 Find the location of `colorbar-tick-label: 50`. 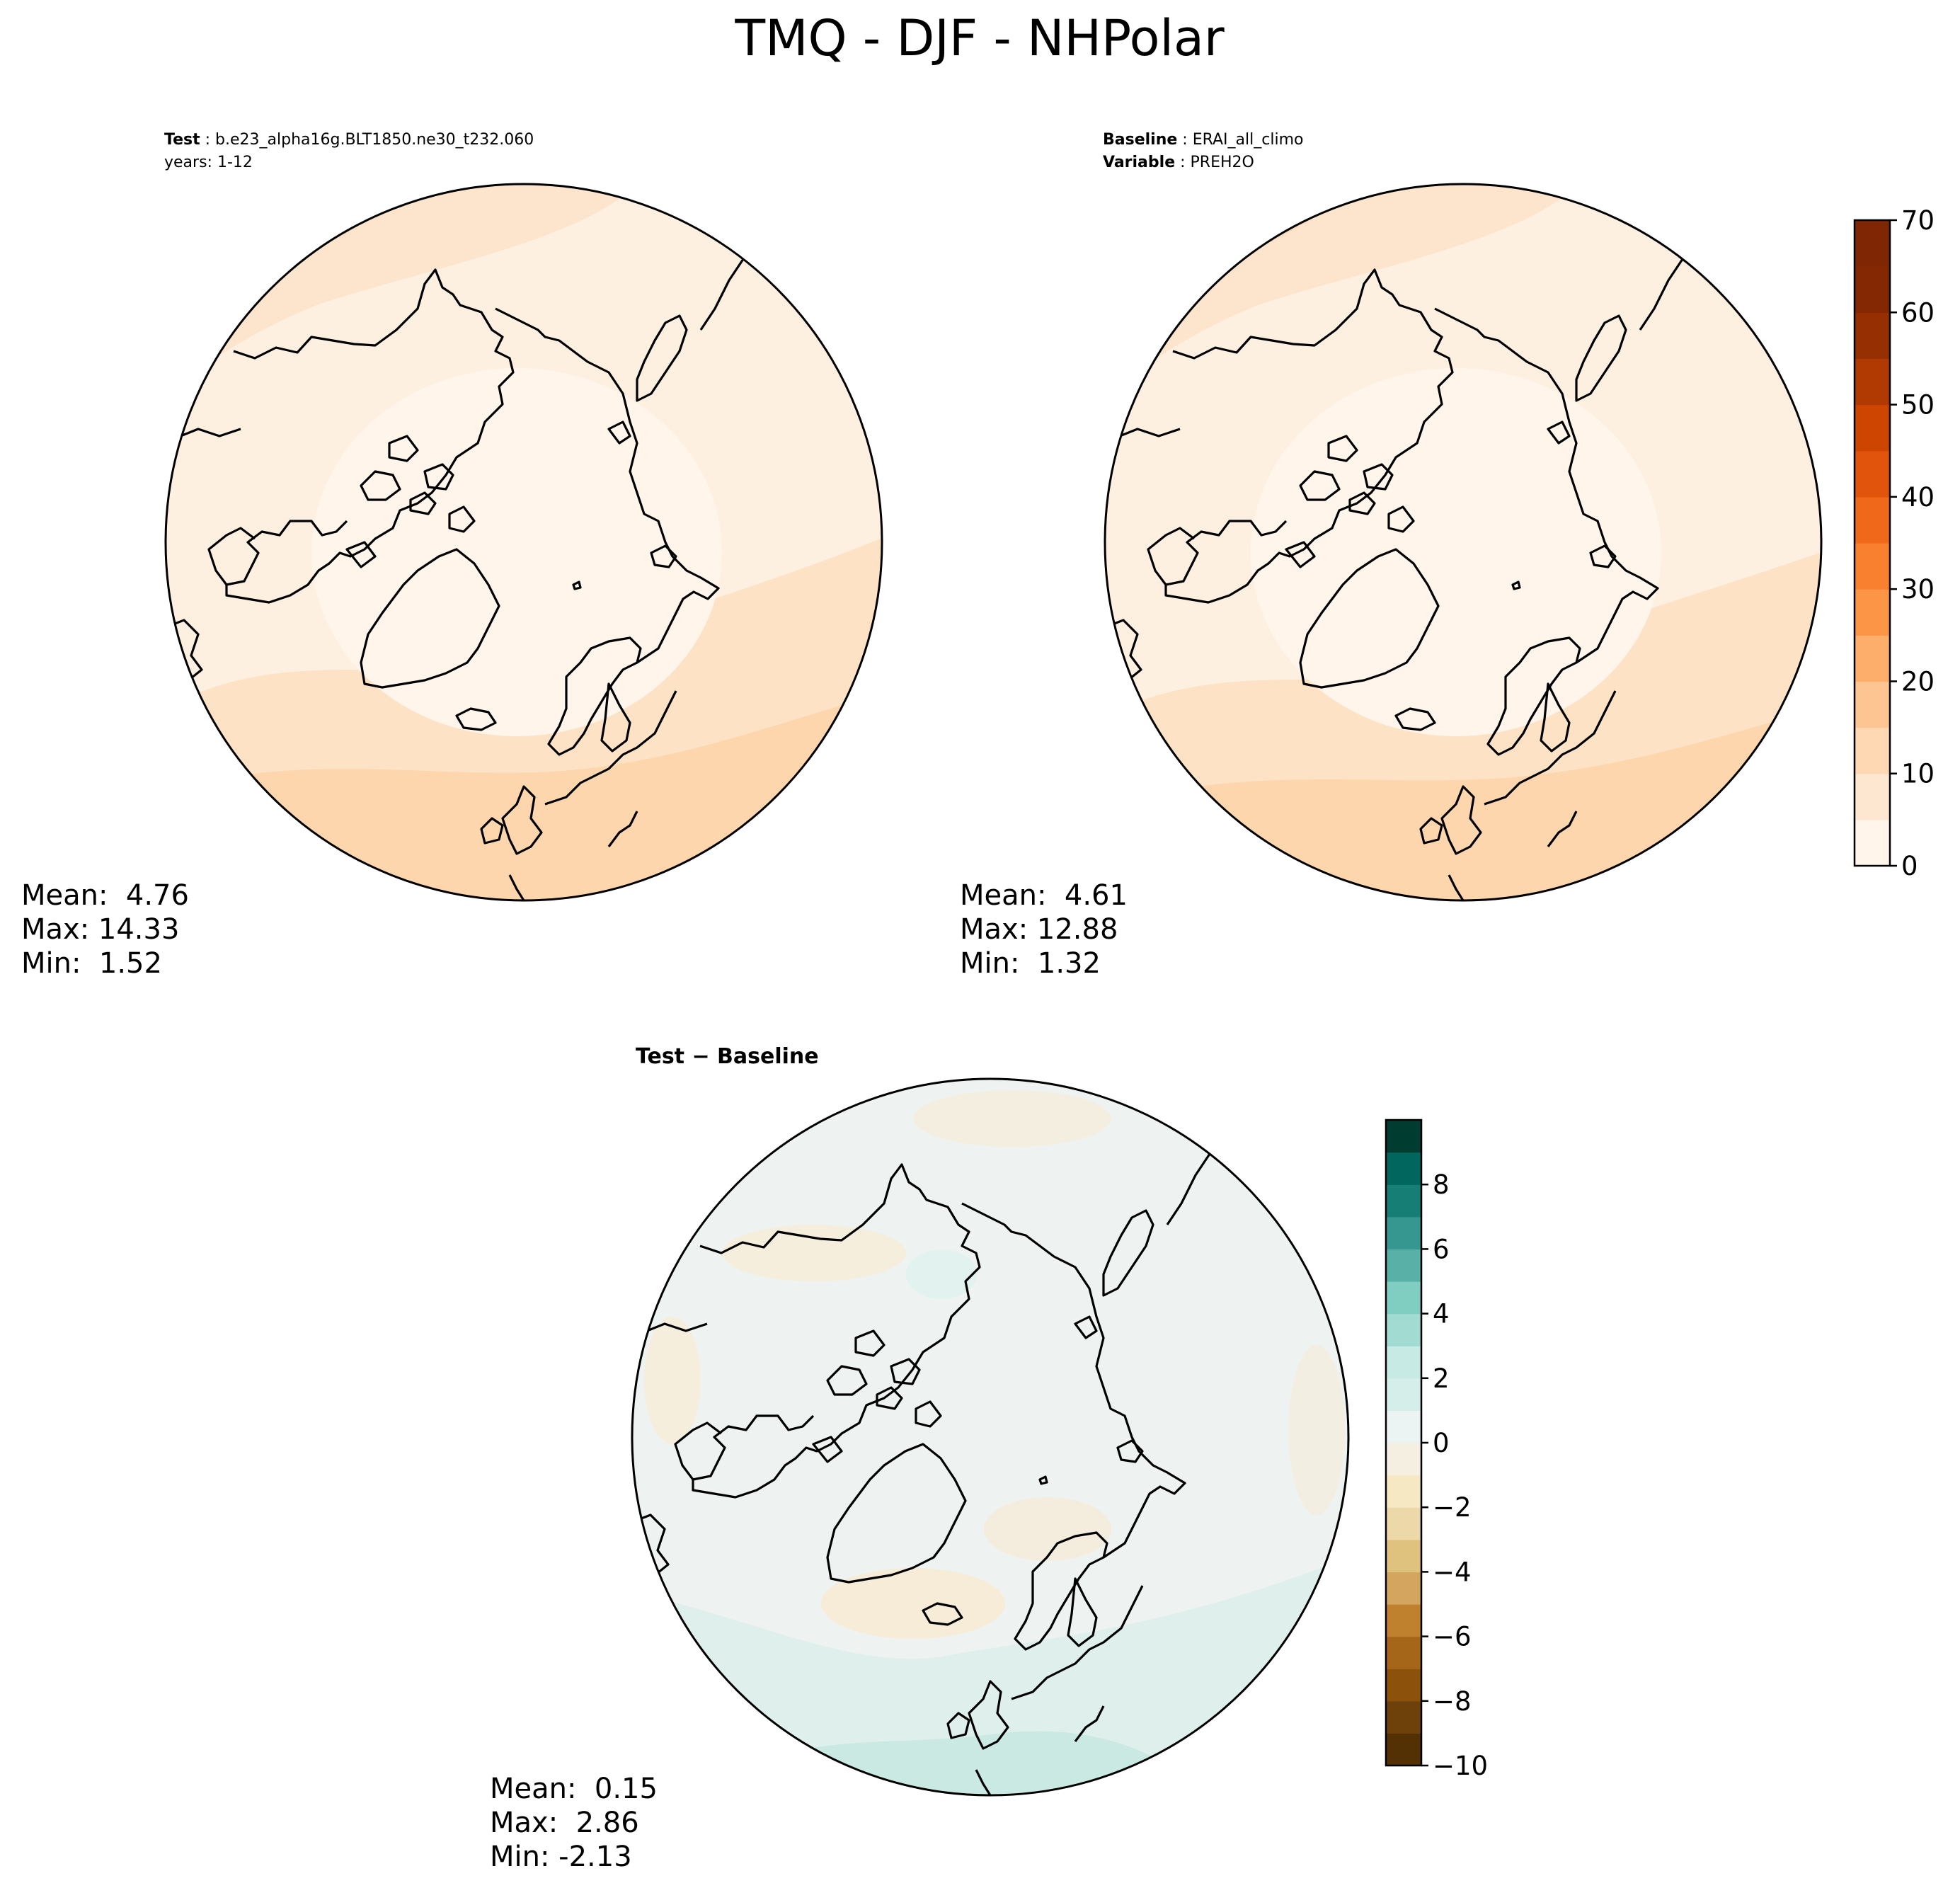

colorbar-tick-label: 50 is located at coordinates (1918, 405).